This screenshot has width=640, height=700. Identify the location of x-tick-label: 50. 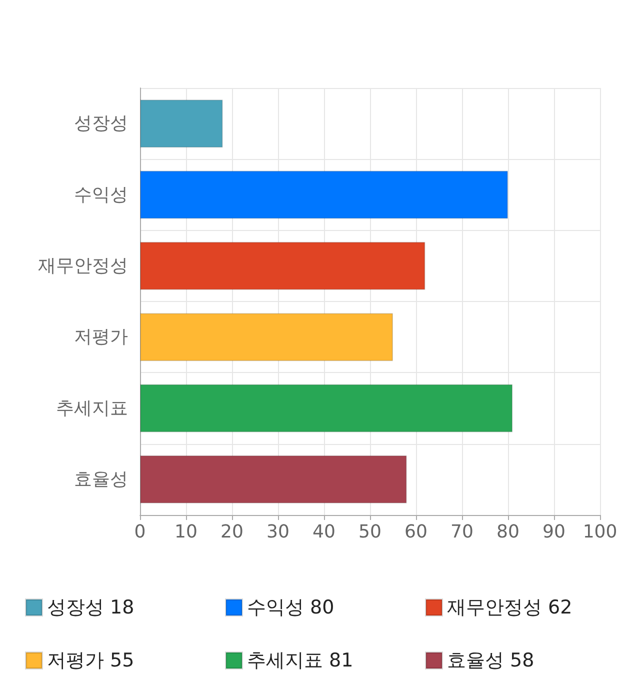
(370, 532).